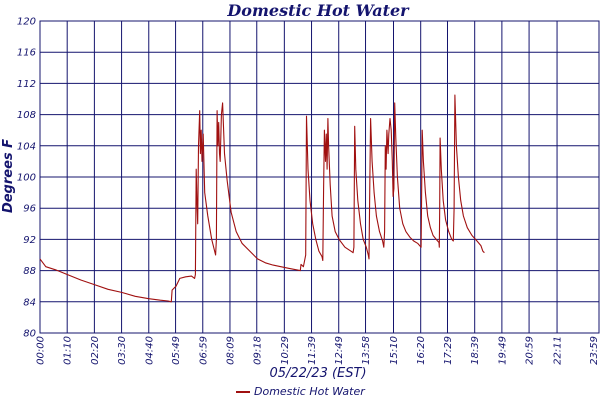 The image size is (600, 400). Describe the element at coordinates (285, 350) in the screenshot. I see `x-tick-label: 10:29` at that location.